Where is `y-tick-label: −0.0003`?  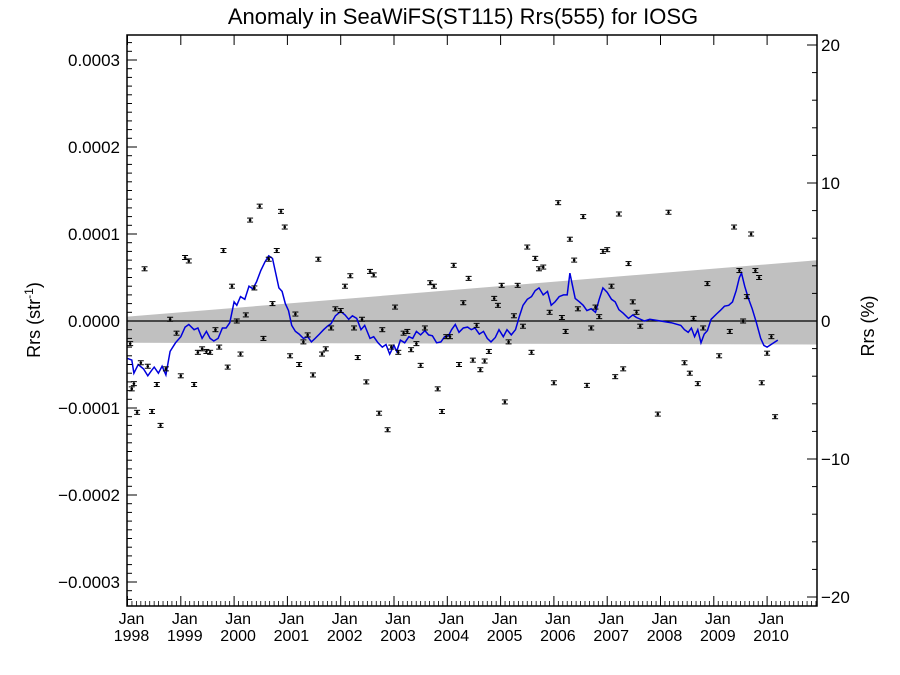 y-tick-label: −0.0003 is located at coordinates (89, 582).